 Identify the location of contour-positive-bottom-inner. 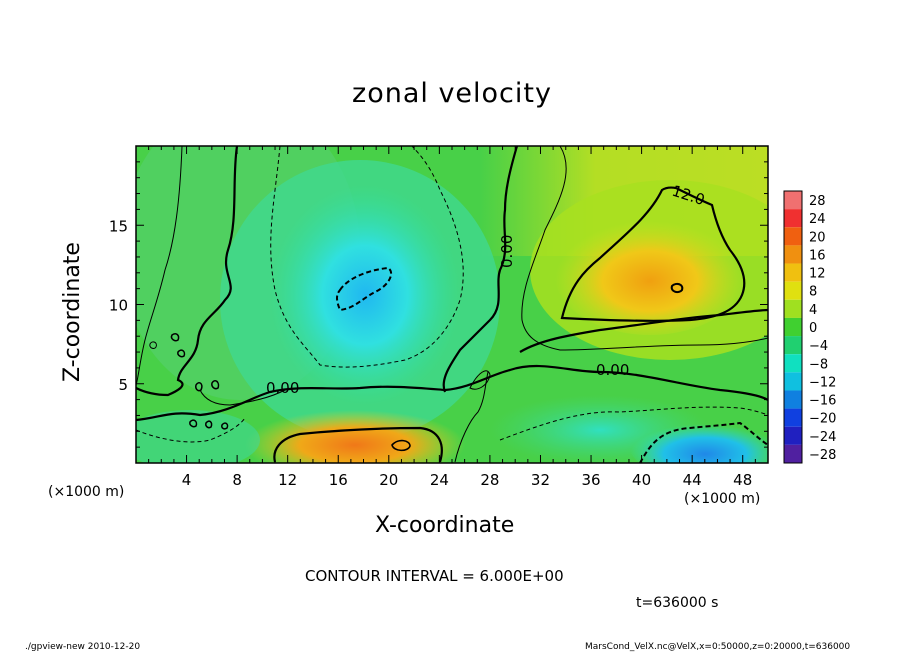
(401, 445).